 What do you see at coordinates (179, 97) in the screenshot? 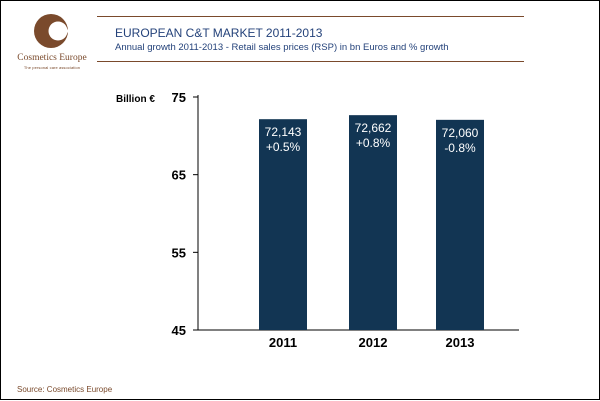
I see `y-tick-label: 75` at bounding box center [179, 97].